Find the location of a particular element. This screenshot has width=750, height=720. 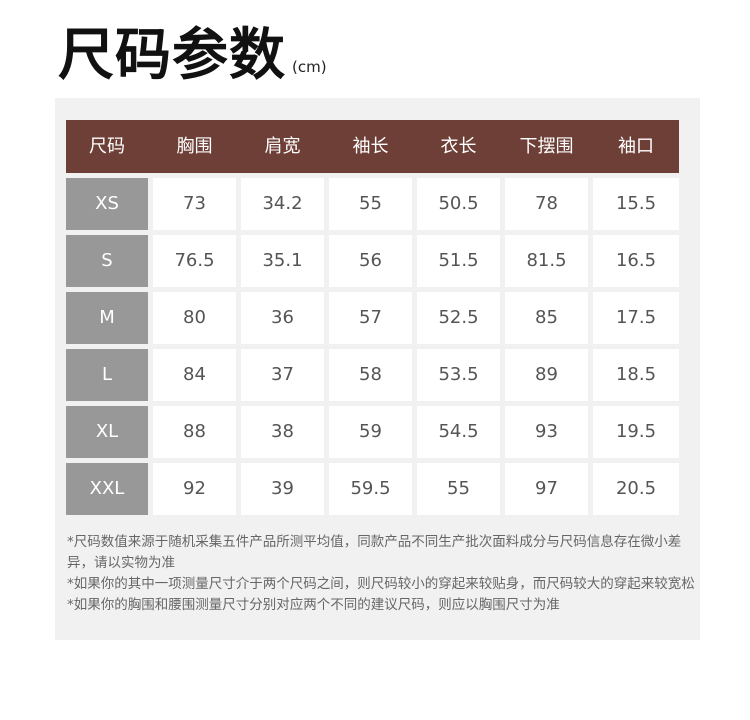

table-cell: 97 is located at coordinates (546, 489).